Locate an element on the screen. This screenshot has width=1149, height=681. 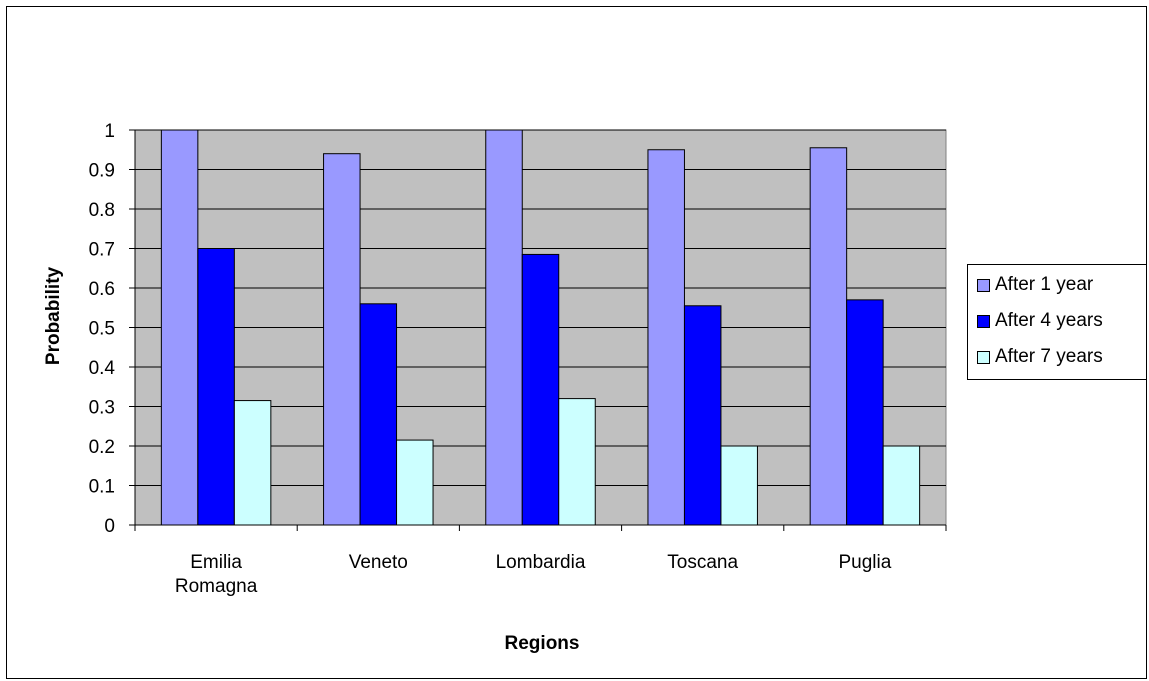
y-tick-label: 0.4 is located at coordinates (102, 368).